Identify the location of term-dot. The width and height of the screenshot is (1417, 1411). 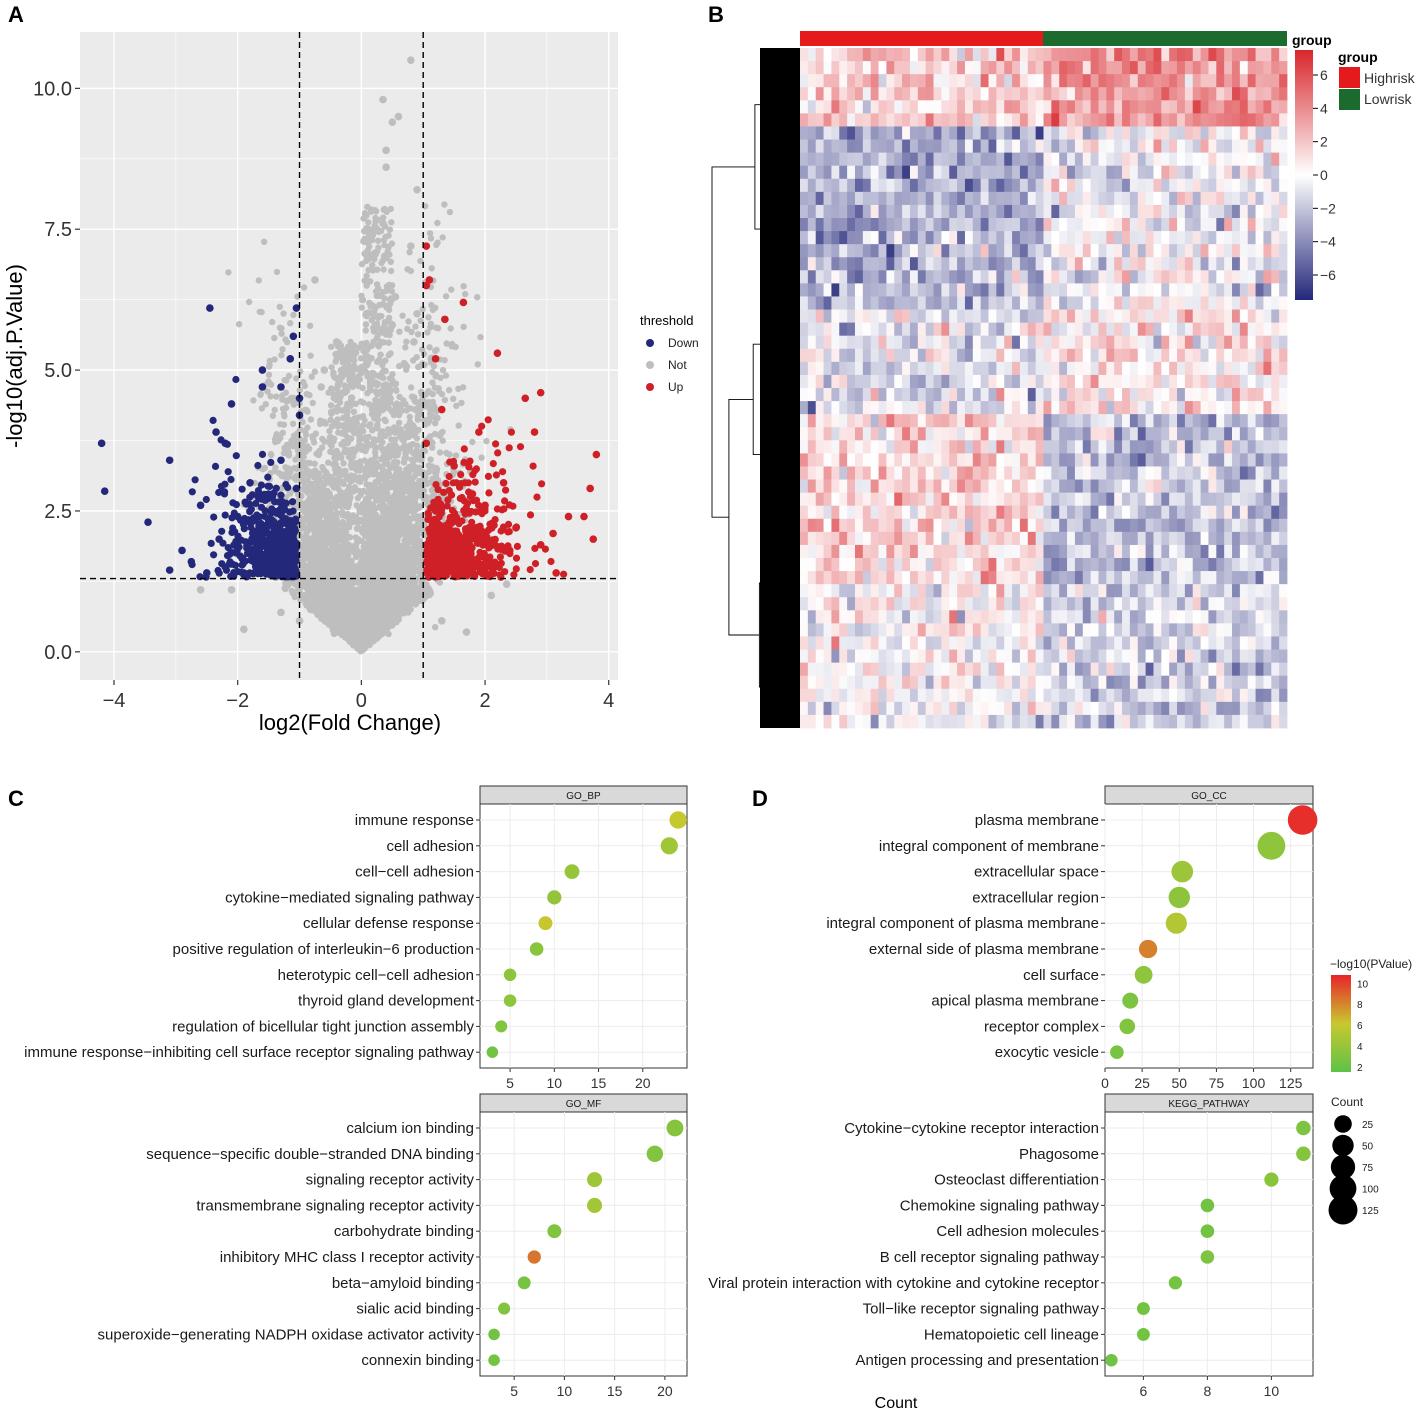
(1207, 1257).